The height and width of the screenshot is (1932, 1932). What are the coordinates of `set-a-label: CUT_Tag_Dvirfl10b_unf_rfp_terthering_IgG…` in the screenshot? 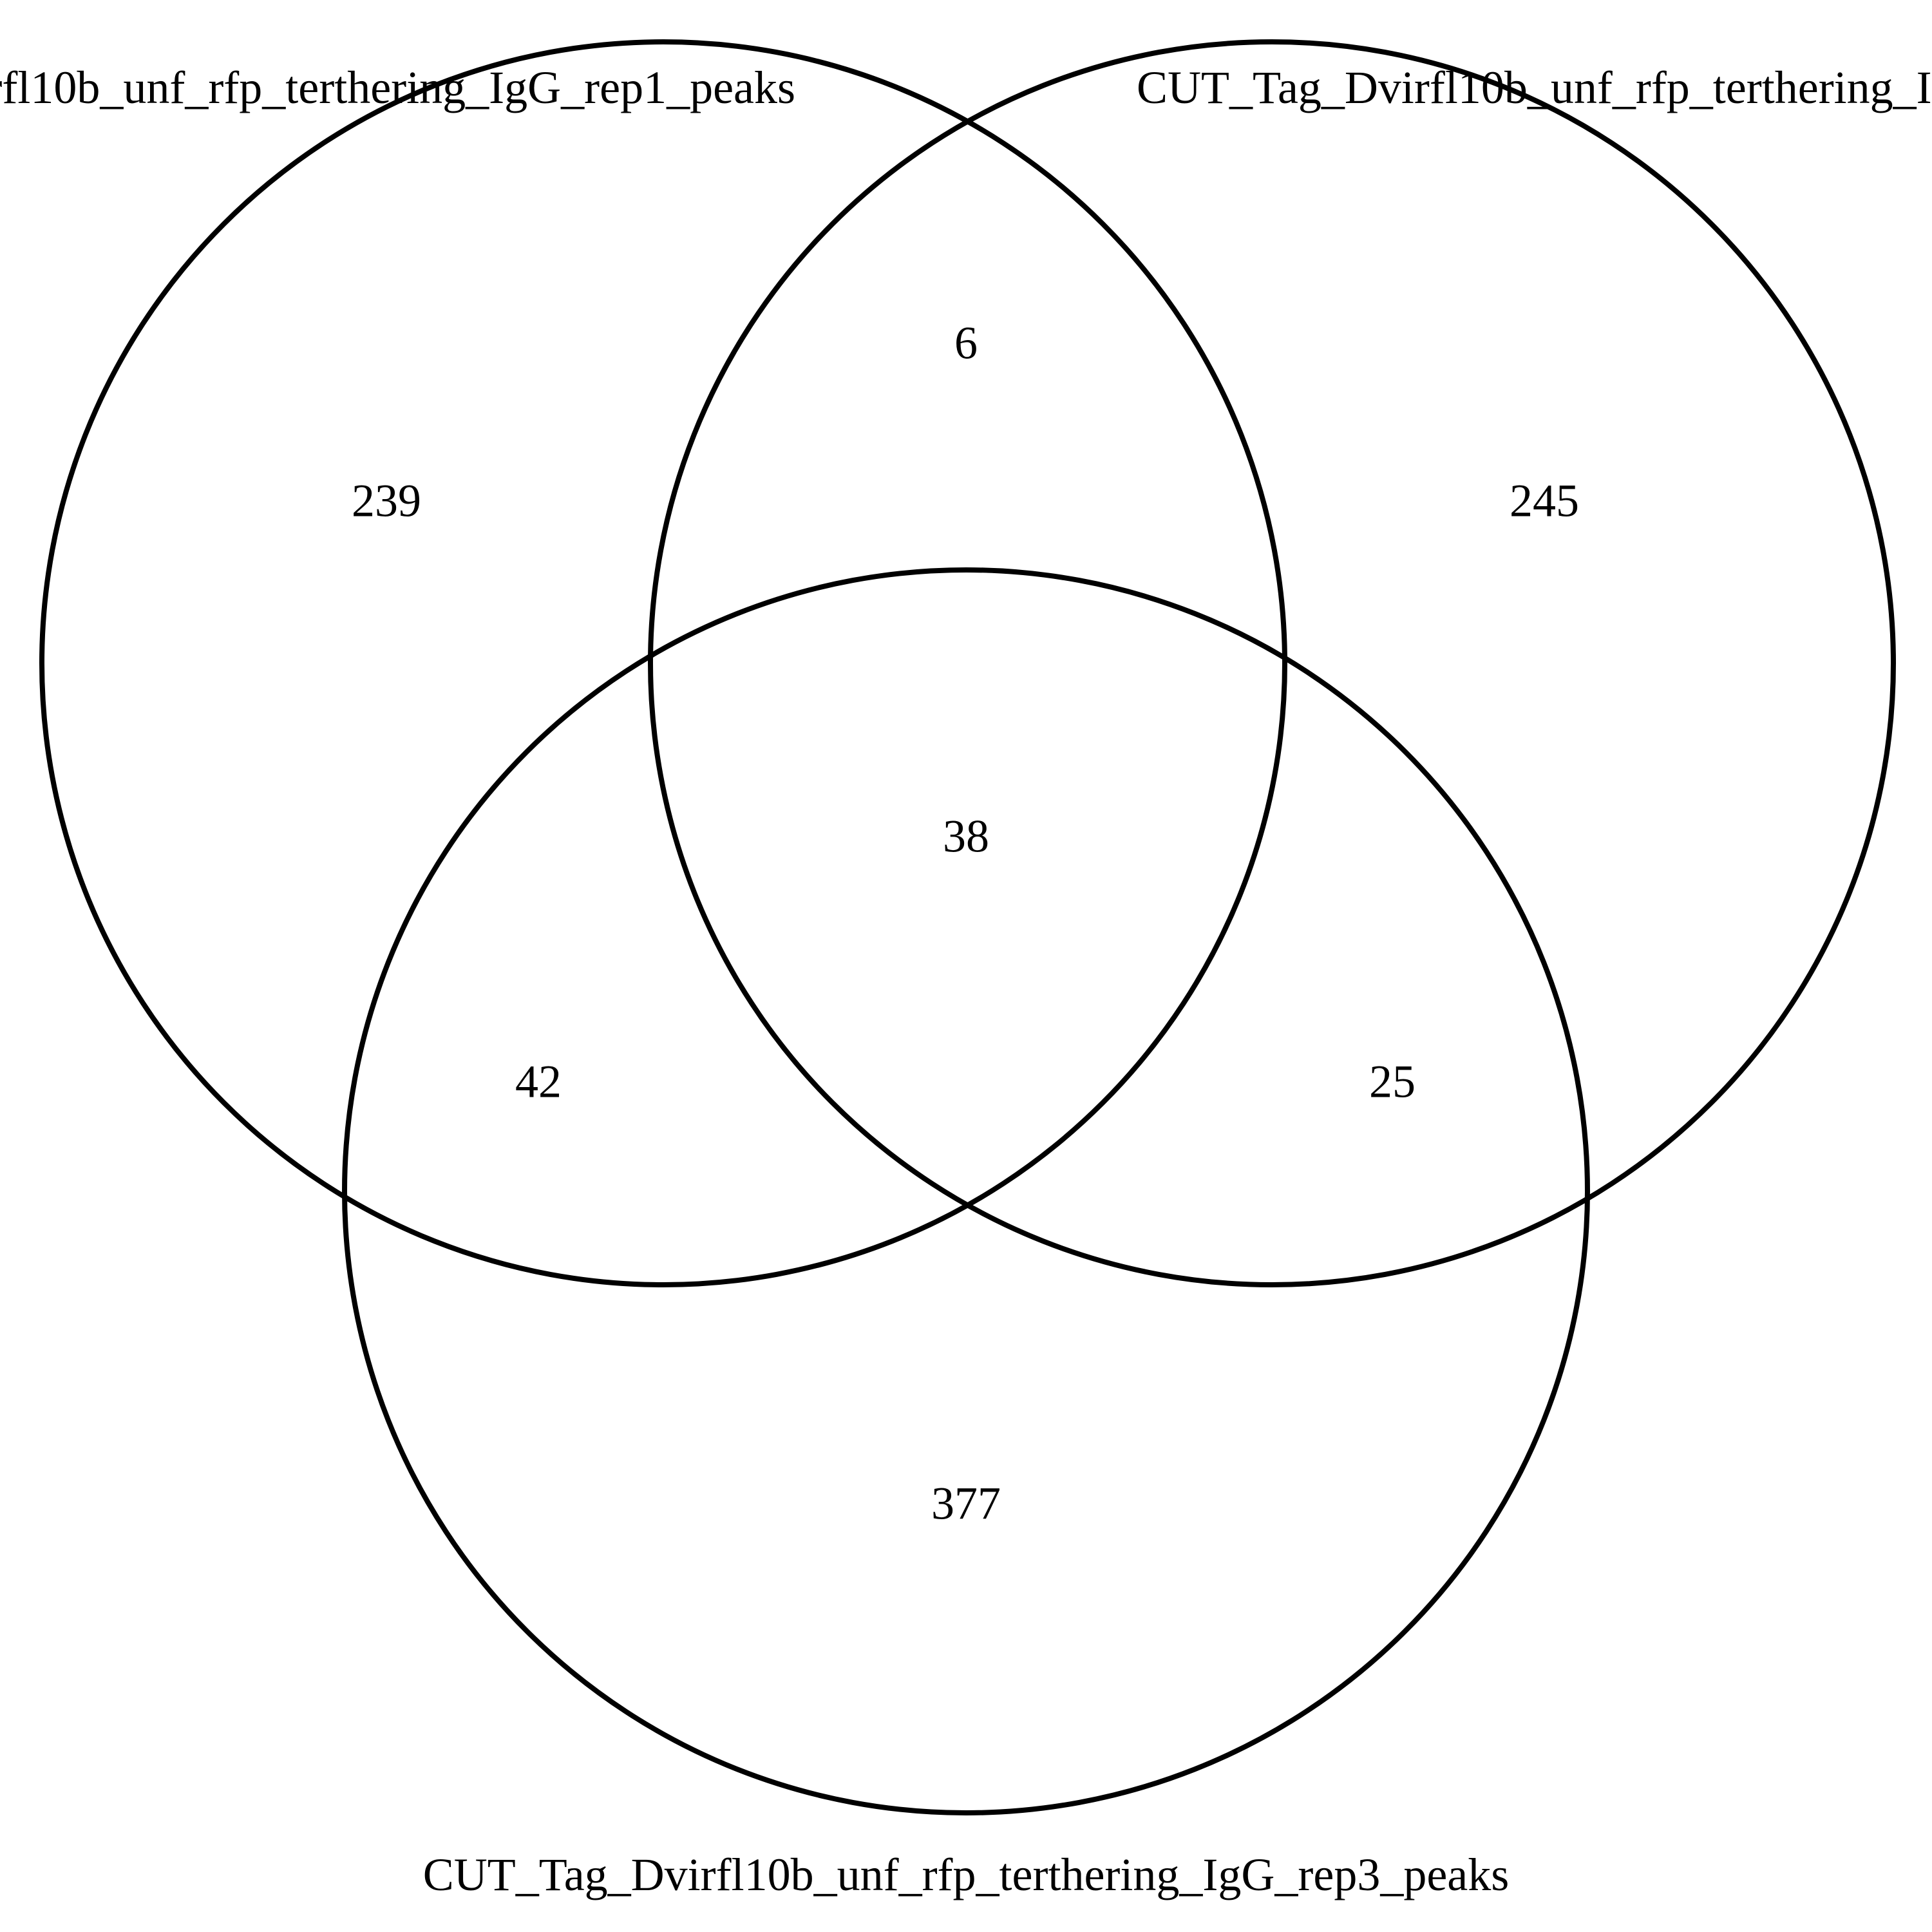 It's located at (398, 87).